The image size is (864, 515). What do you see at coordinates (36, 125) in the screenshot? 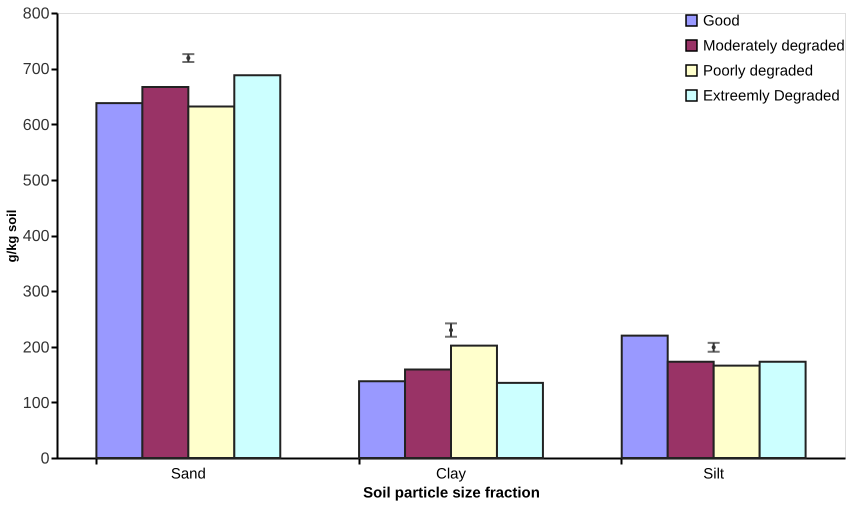
I see `y-tick-label: 600` at bounding box center [36, 125].